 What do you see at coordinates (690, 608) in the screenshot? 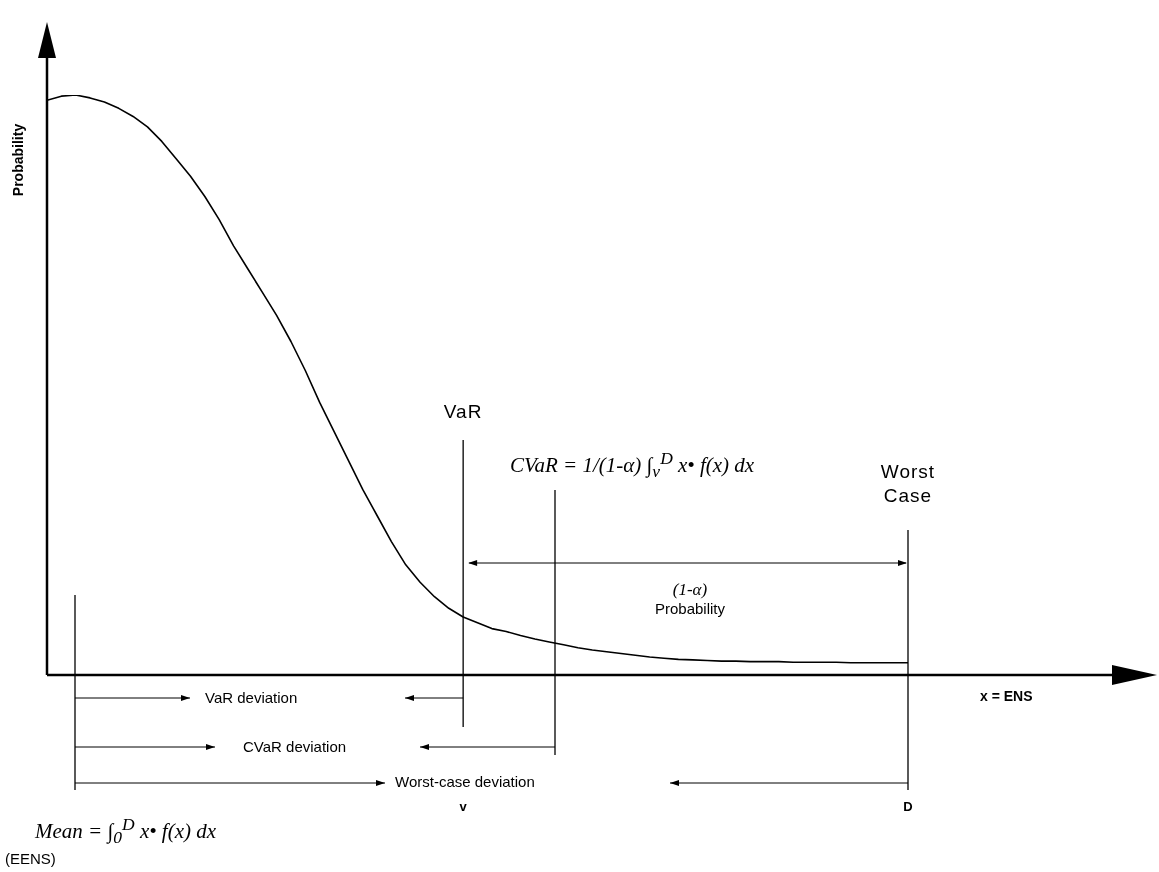
I see `annotation: Probability` at bounding box center [690, 608].